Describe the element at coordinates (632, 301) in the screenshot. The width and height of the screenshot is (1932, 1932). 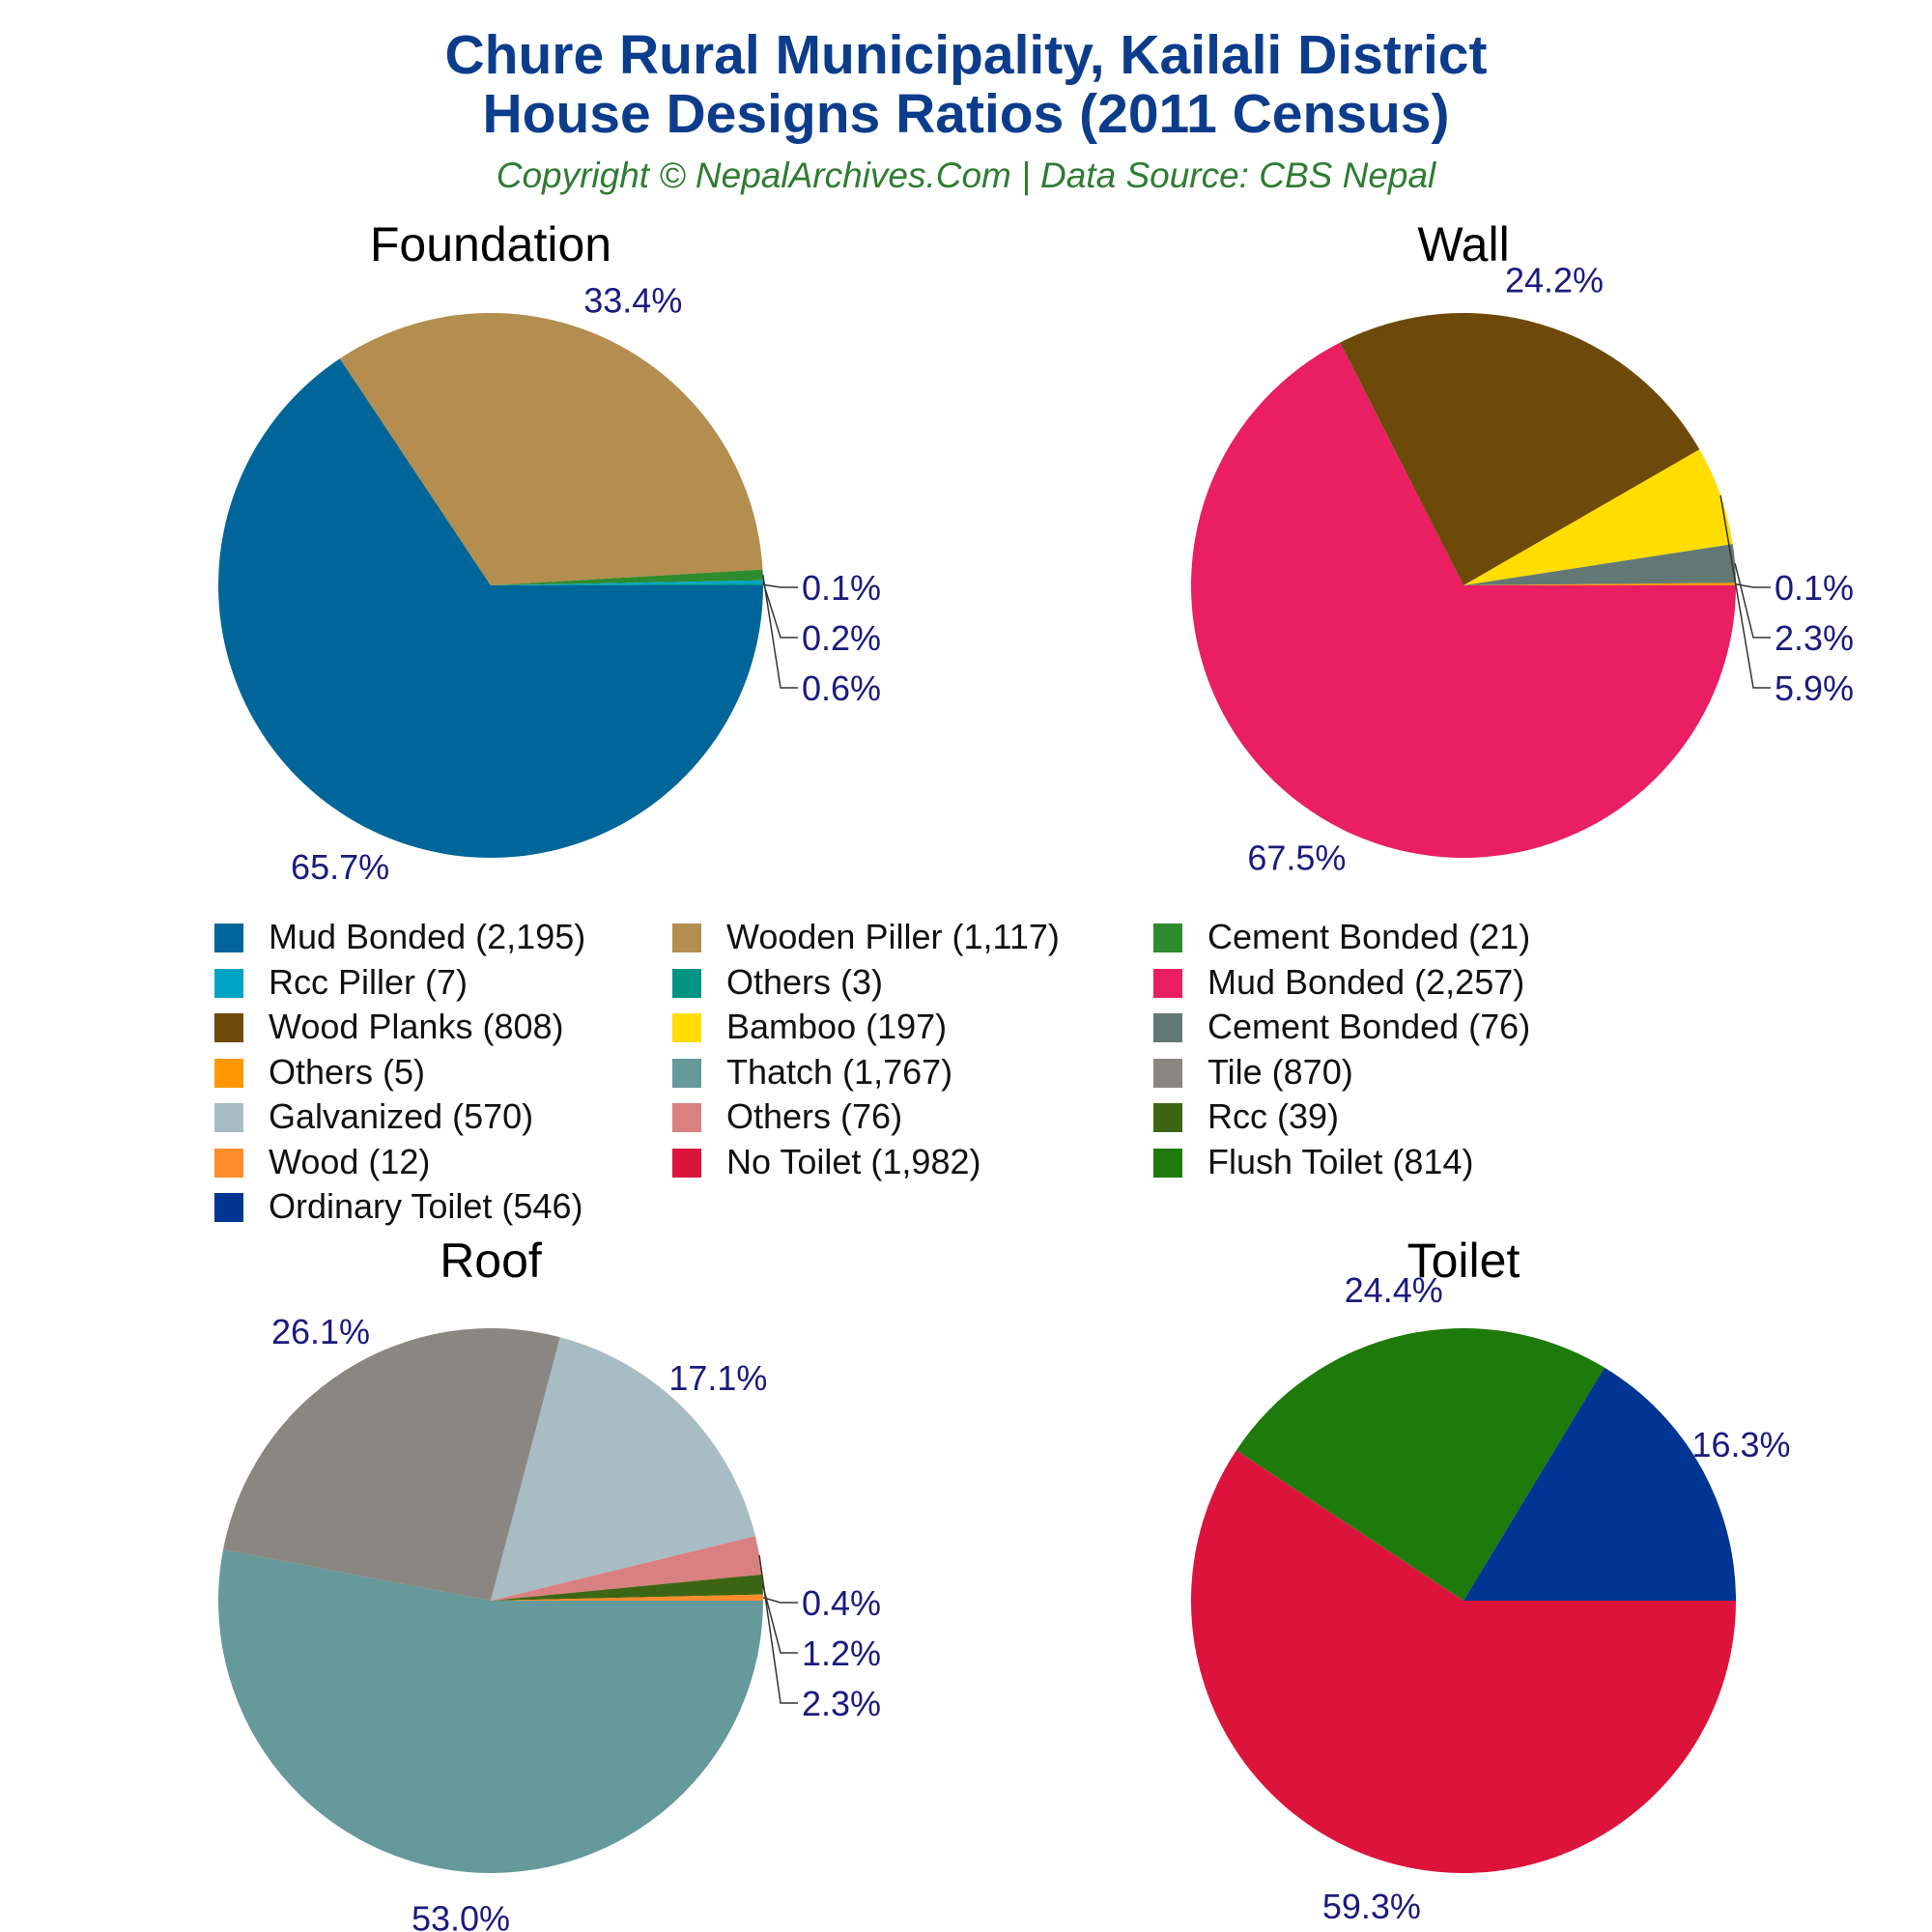
I see `foundation-pct-label: 33.4%` at that location.